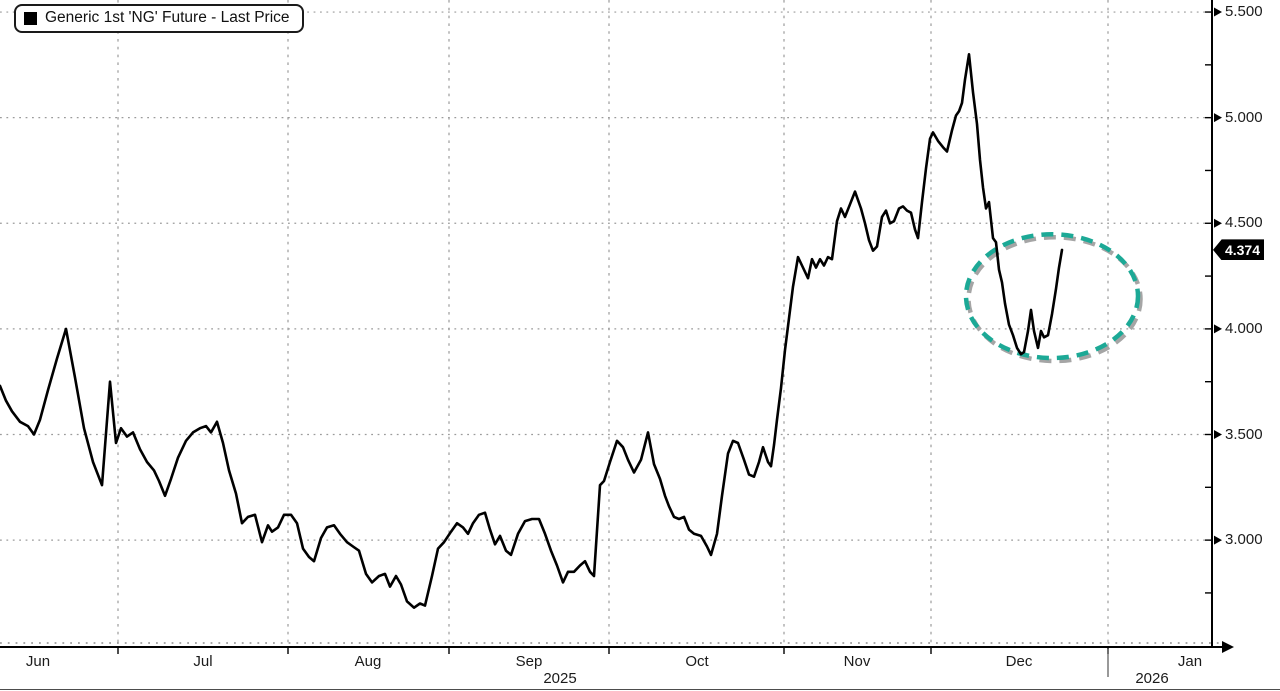 The image size is (1280, 691). I want to click on legend-box: Generic 1st 'NG' Future - Last Price, so click(159, 18).